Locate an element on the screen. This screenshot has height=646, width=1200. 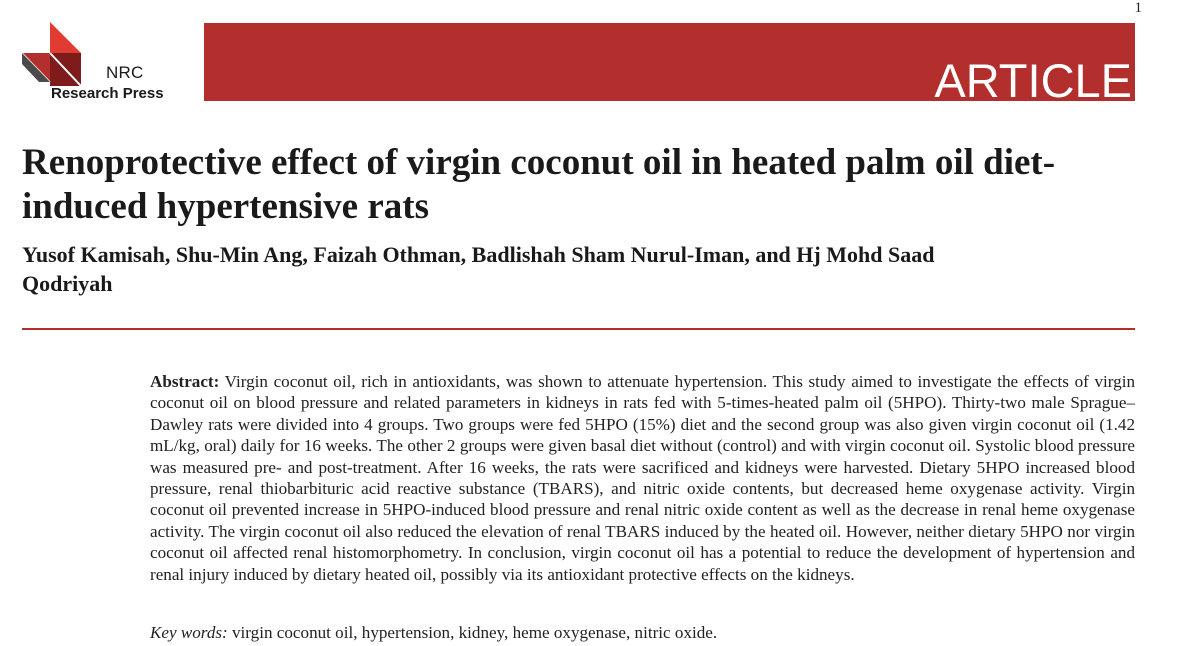
header-divider is located at coordinates (578, 329).